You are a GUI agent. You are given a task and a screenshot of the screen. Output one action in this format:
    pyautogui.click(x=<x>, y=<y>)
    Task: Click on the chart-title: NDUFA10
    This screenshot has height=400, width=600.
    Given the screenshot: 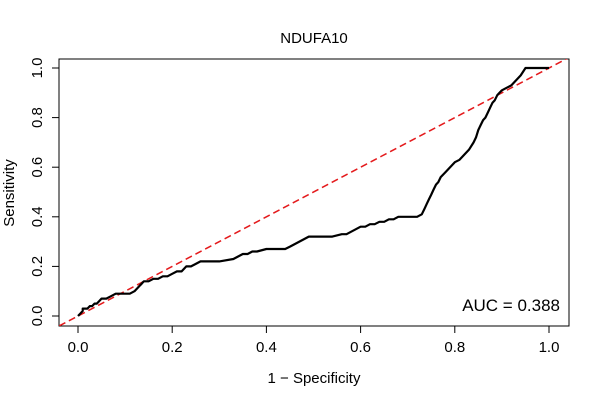 What is the action you would take?
    pyautogui.click(x=314, y=38)
    